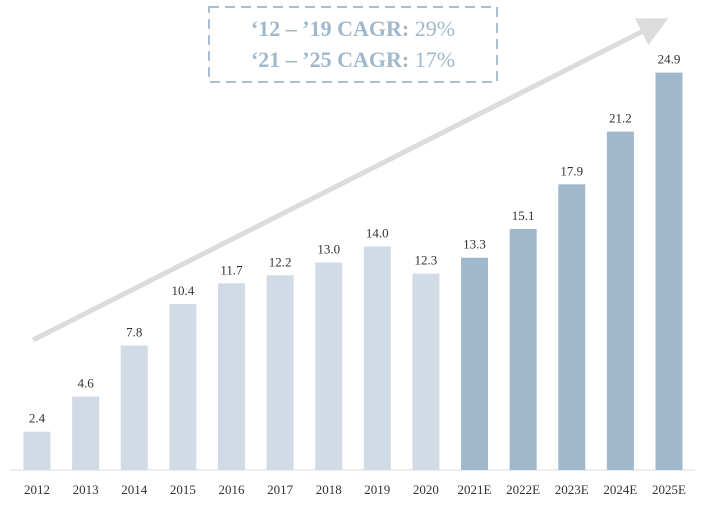 Image resolution: width=703 pixels, height=505 pixels. What do you see at coordinates (280, 261) in the screenshot?
I see `value-label: 12.2` at bounding box center [280, 261].